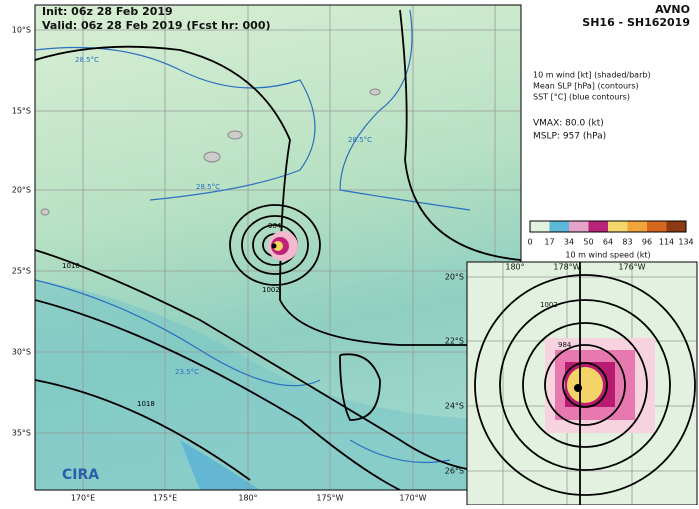 This screenshot has width=699, height=509. What do you see at coordinates (568, 124) in the screenshot?
I see `vmax-text: VMAX: 80.0 (kt)` at bounding box center [568, 124].